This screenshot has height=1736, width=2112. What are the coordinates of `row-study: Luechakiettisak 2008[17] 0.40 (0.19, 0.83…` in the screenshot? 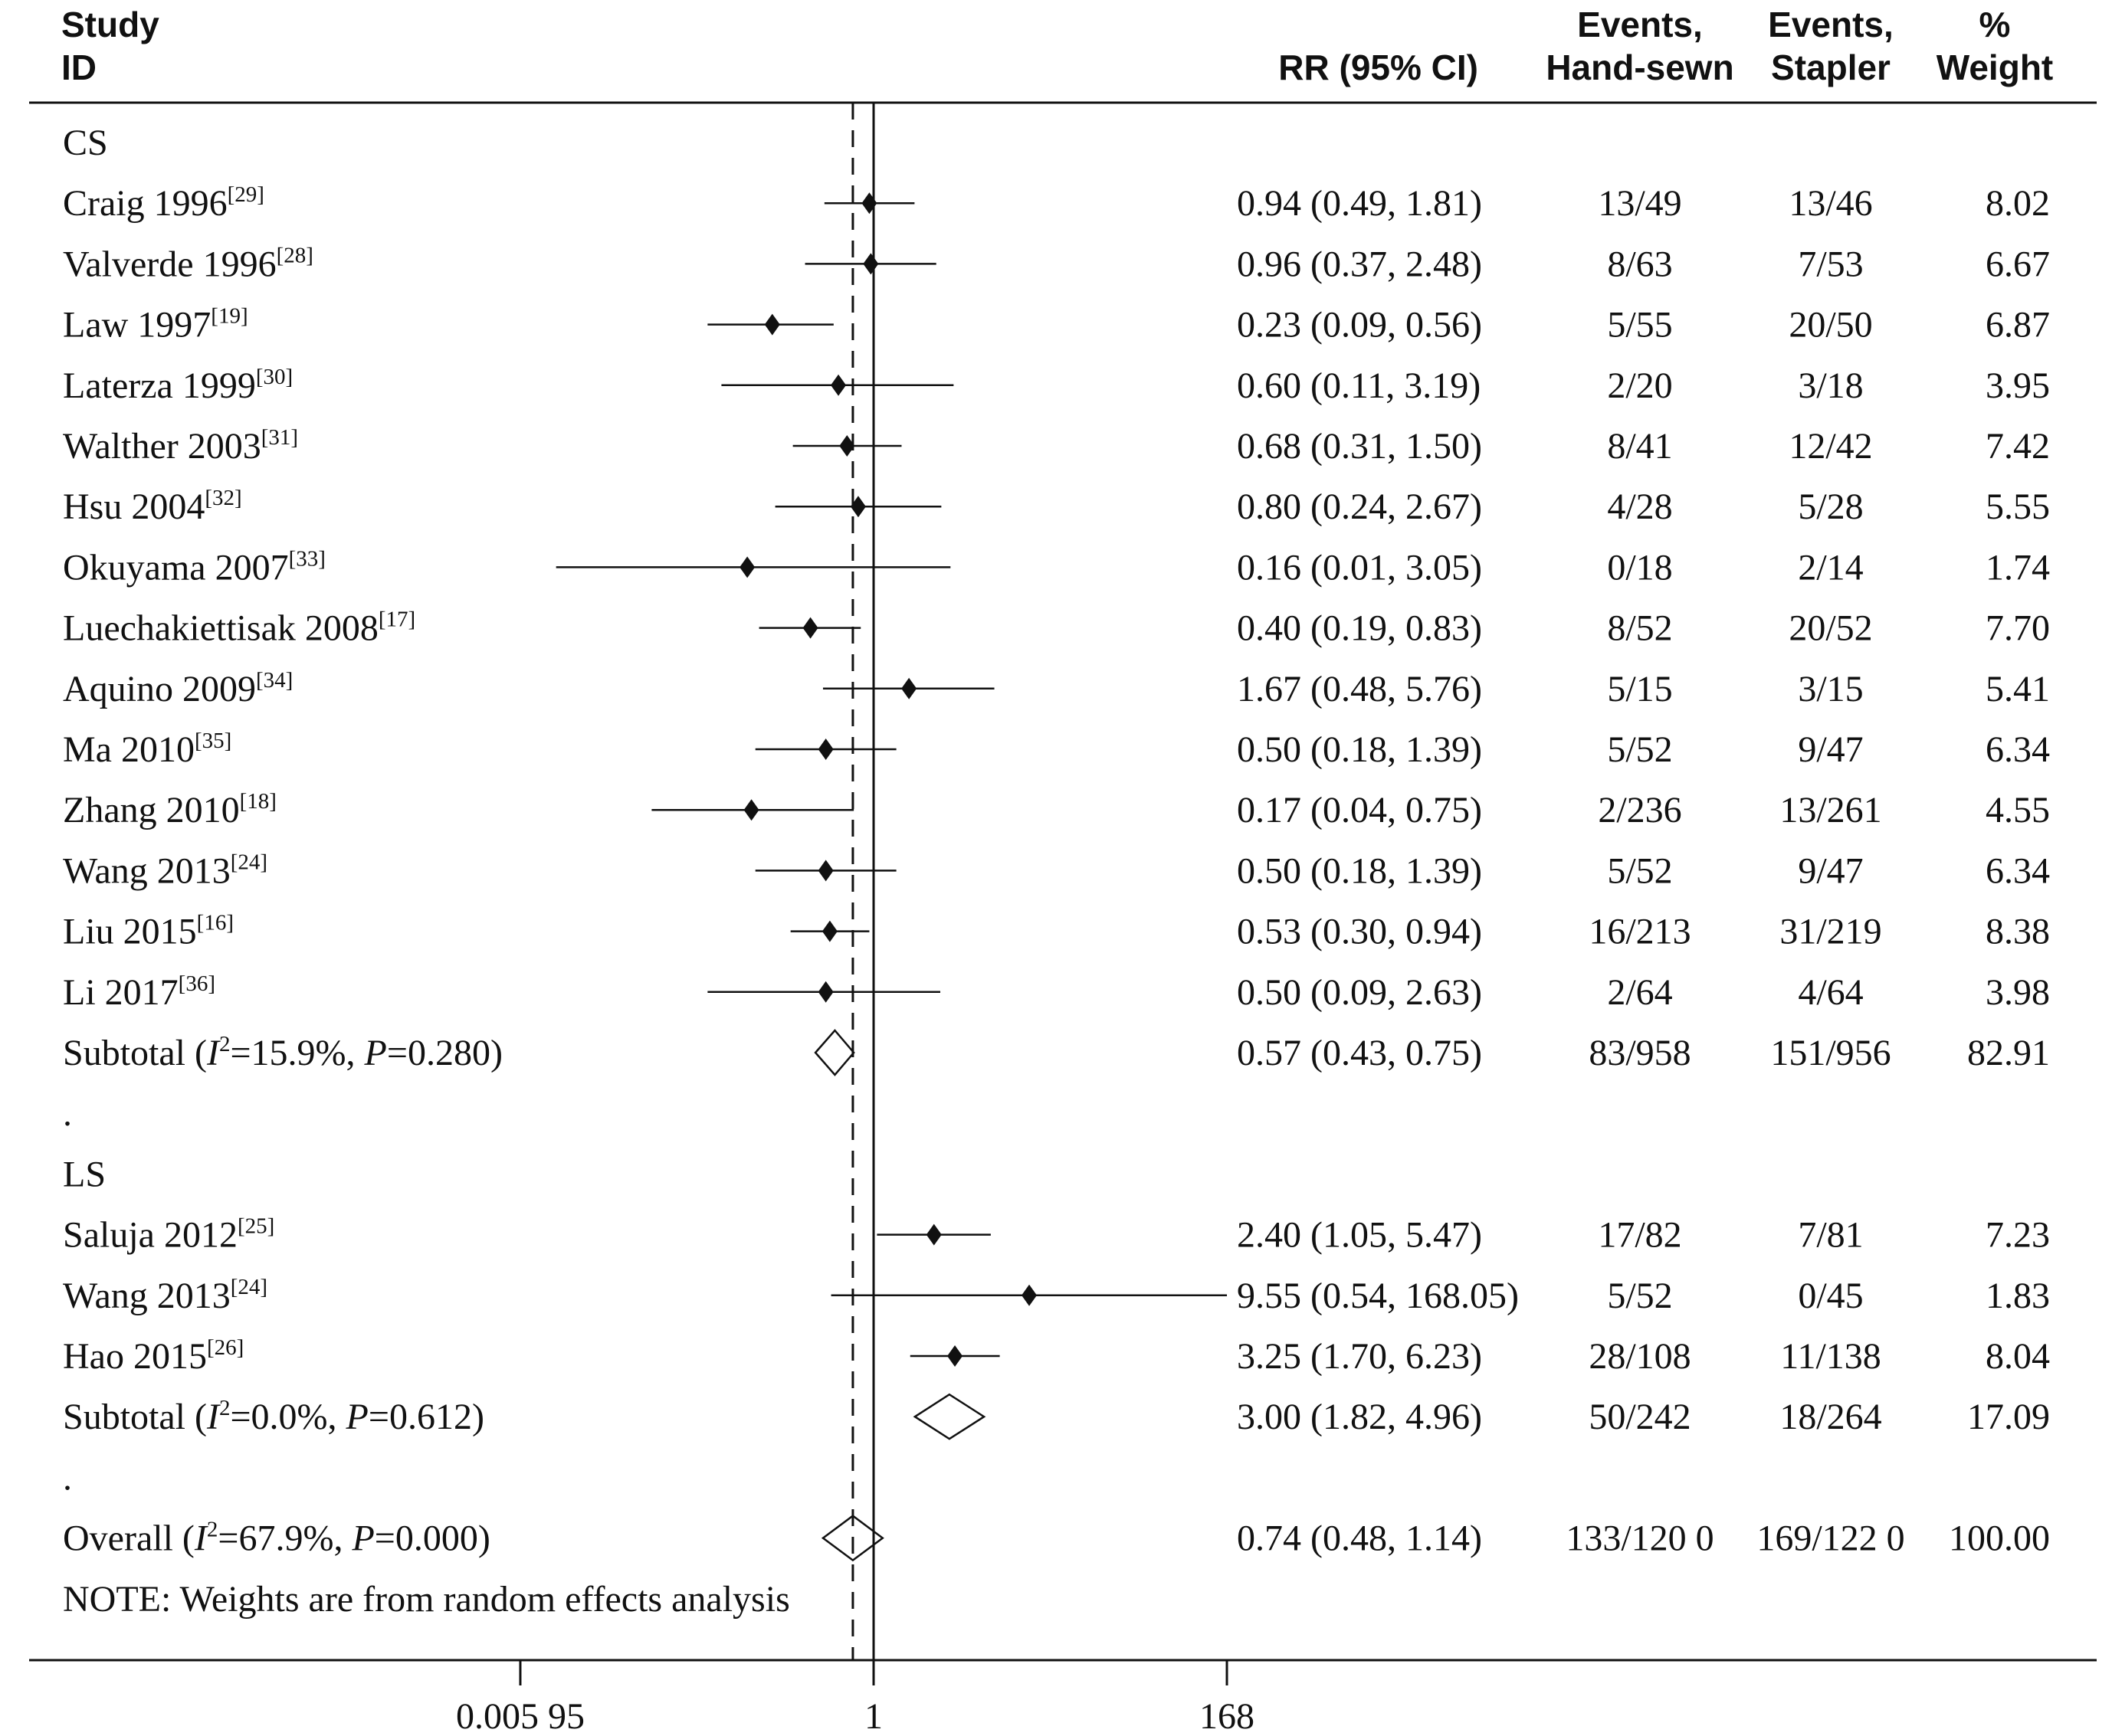 It's located at (1056, 628).